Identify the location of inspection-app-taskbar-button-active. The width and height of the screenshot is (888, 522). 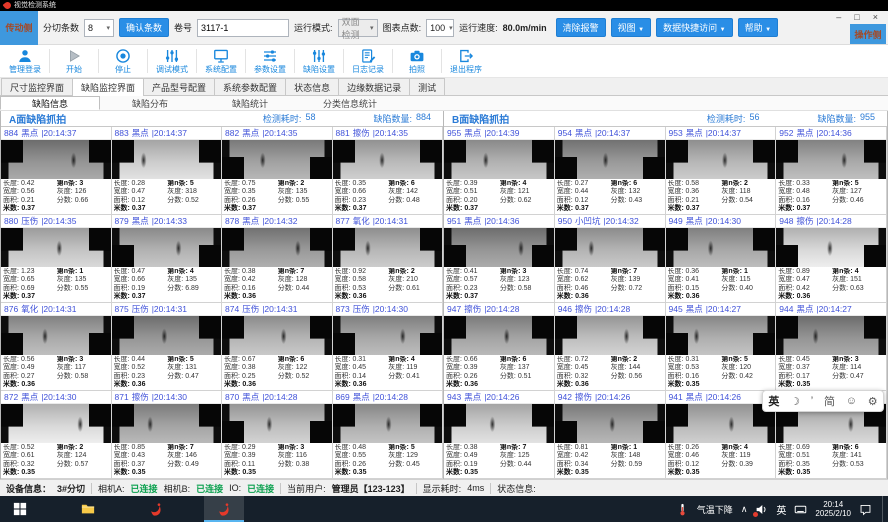
(224, 509).